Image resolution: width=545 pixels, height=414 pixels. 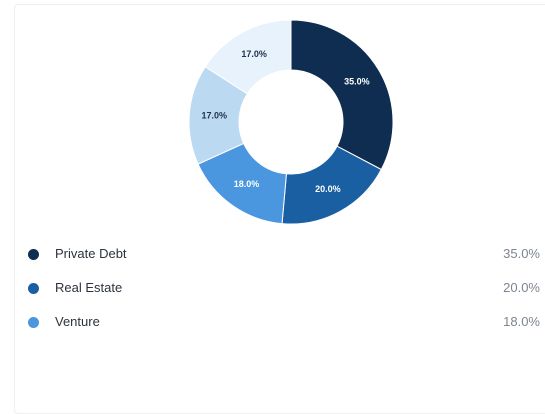 I want to click on legend-row-real-estate: Real Estate 20.0%, so click(x=280, y=288).